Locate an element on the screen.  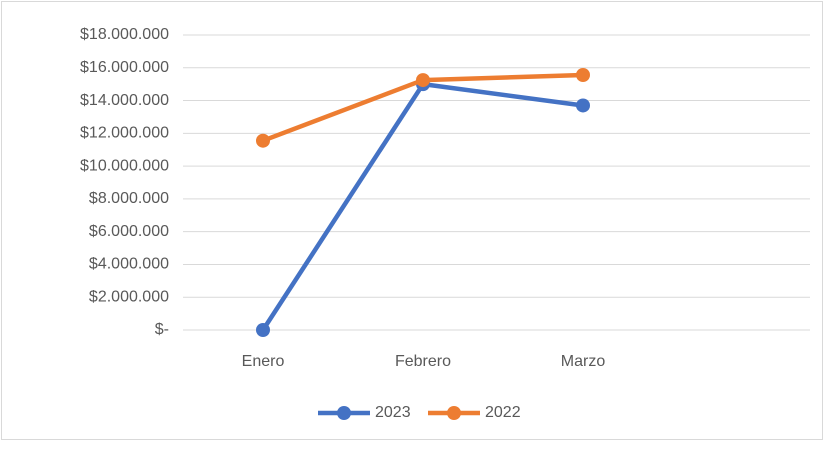
y-tick-label: $6.000.000 is located at coordinates (129, 231).